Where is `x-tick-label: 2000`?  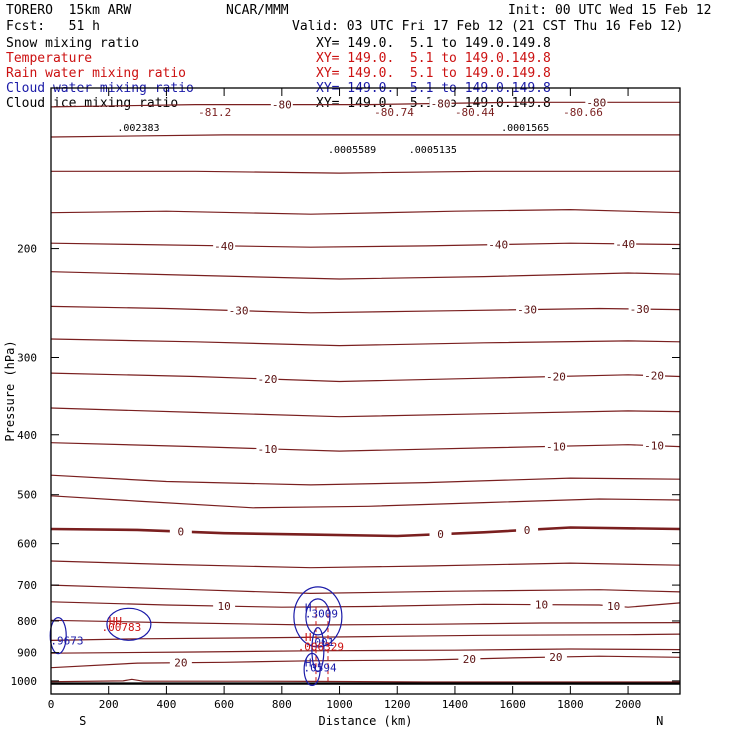
x-tick-label: 2000 is located at coordinates (628, 704).